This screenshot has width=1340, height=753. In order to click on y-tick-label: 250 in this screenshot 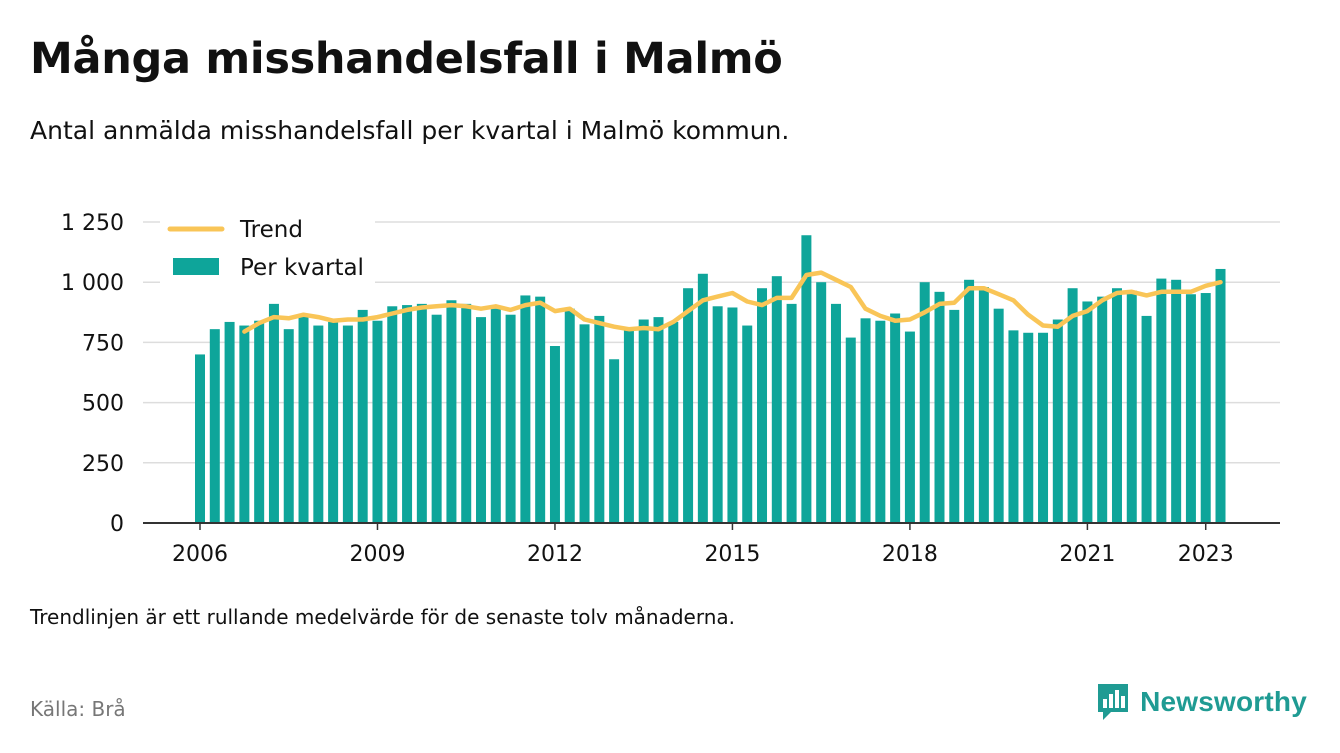, I will do `click(103, 464)`.